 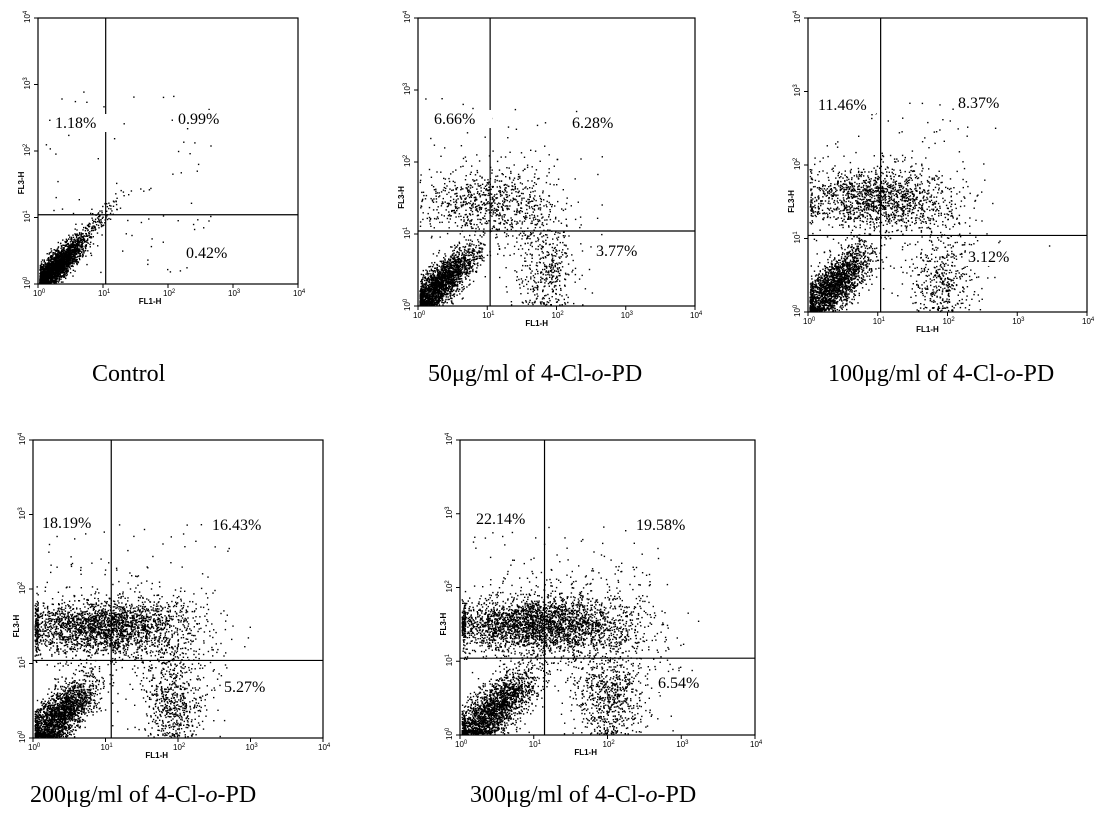 What do you see at coordinates (678, 683) in the screenshot?
I see `quadrant-lower-right-percent: 6.54%` at bounding box center [678, 683].